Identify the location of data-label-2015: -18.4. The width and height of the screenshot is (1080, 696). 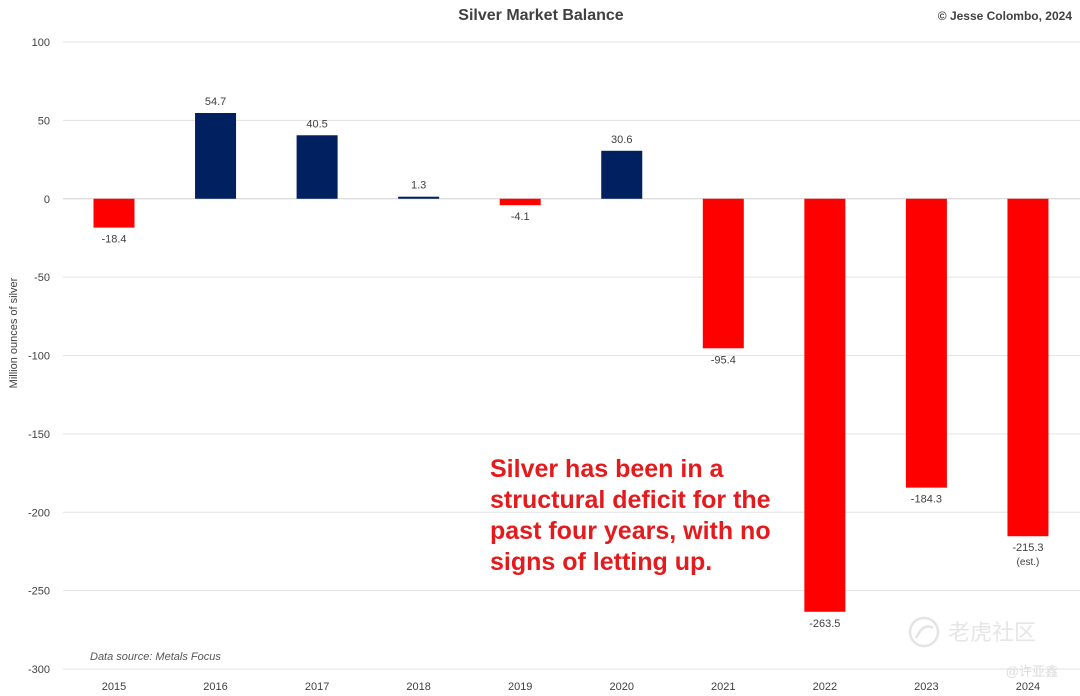
(113, 240).